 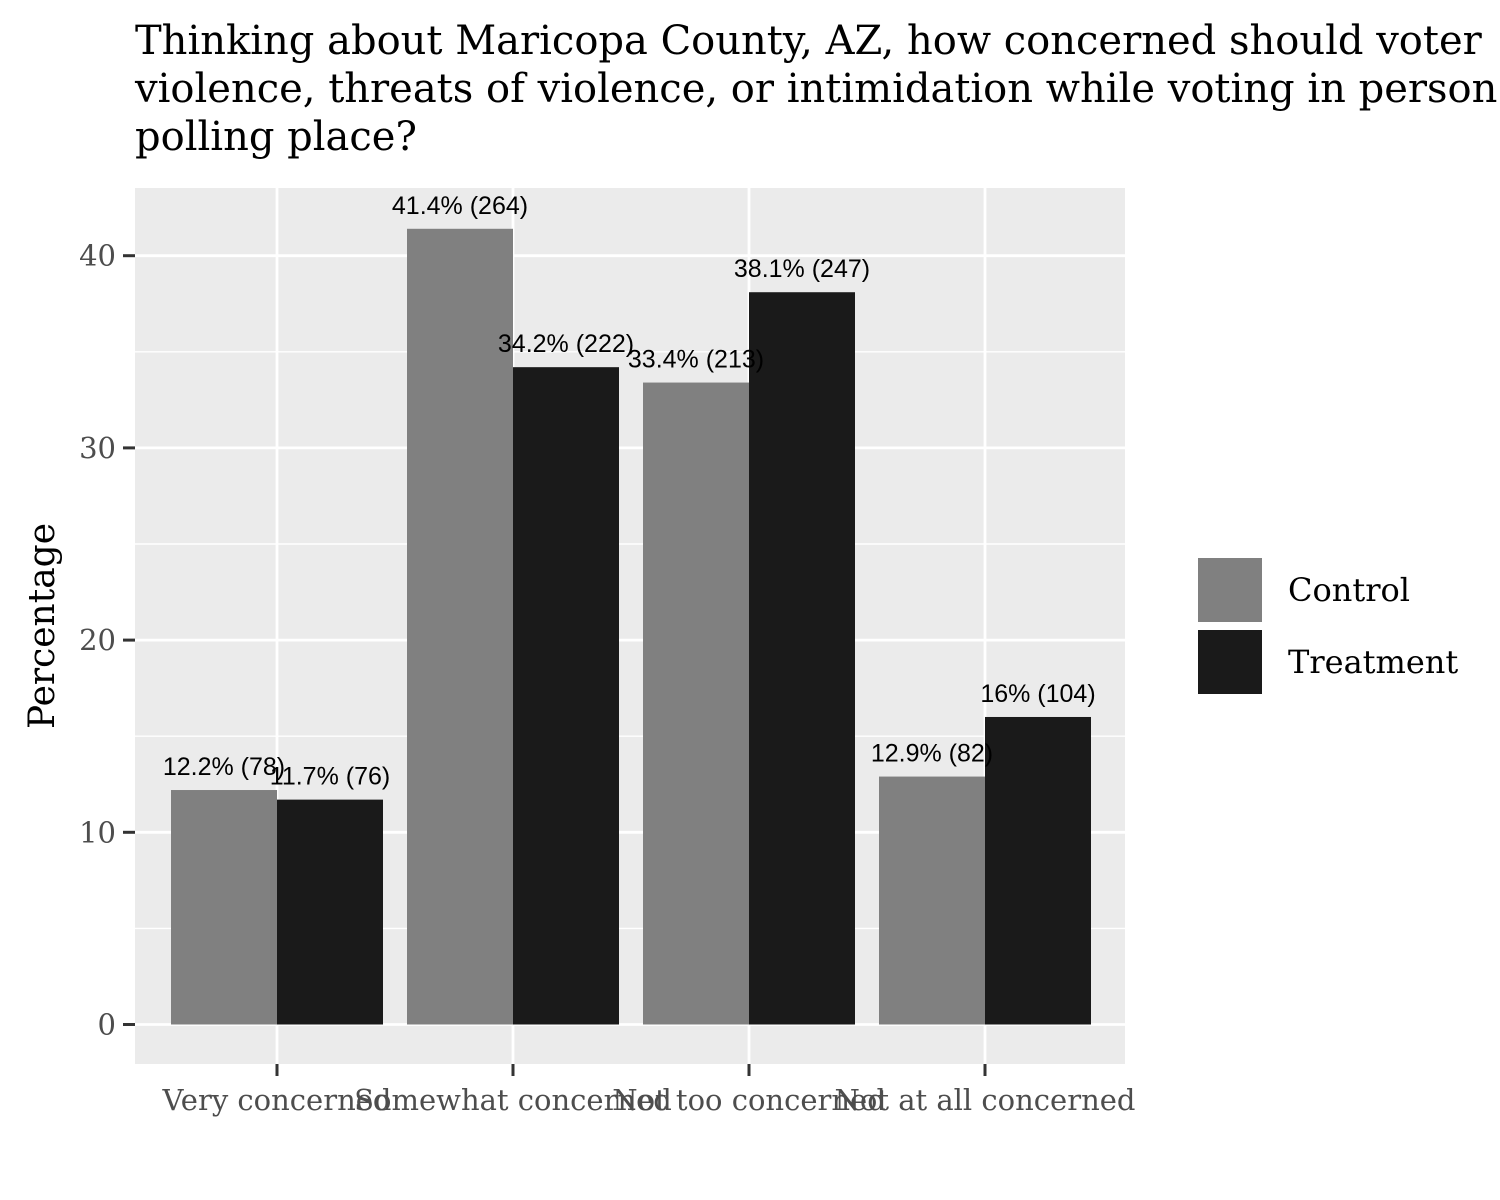 What do you see at coordinates (224, 767) in the screenshot?
I see `data-label: 12.2% (78)` at bounding box center [224, 767].